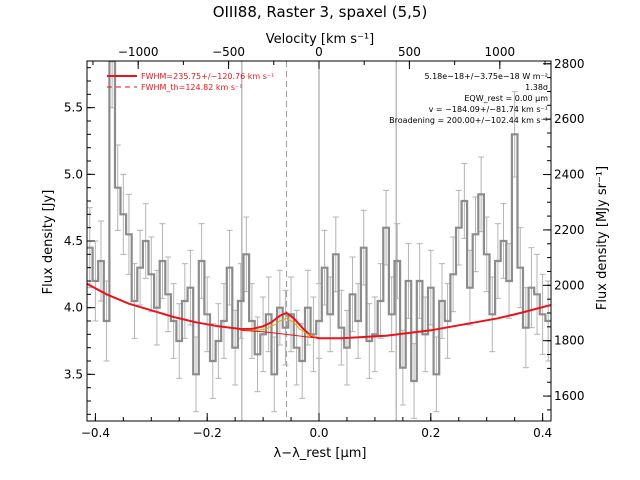 The height and width of the screenshot is (480, 640). What do you see at coordinates (191, 87) in the screenshot?
I see `legend-label-fwhm-th: FWHM_th=124.82 km s⁻¹` at bounding box center [191, 87].